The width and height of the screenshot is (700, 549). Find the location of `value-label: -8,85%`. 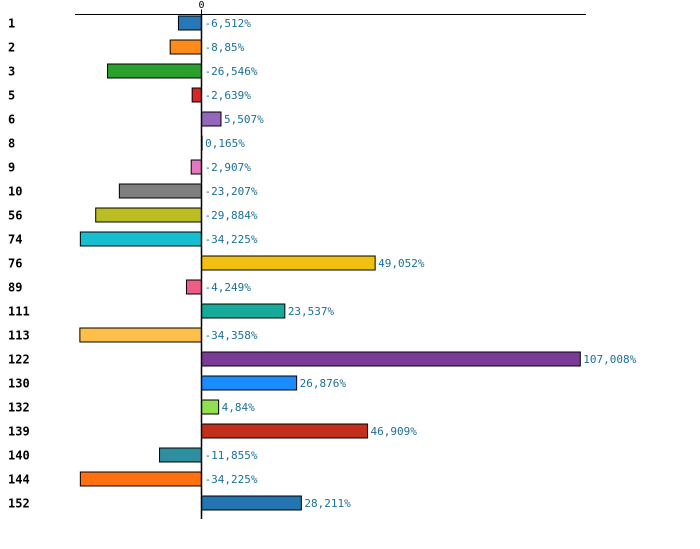

value-label: -8,85% is located at coordinates (225, 47).